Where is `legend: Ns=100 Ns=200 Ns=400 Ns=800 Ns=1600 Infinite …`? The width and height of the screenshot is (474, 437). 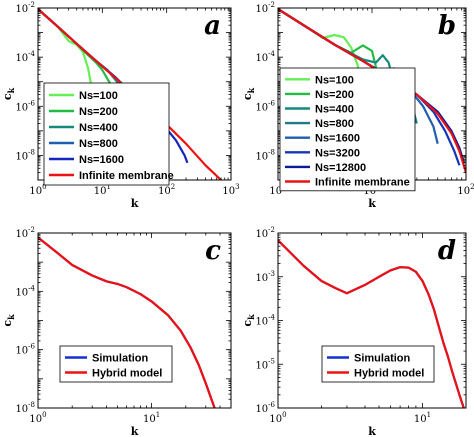
legend: Ns=100 Ns=200 Ns=400 Ns=800 Ns=1600 Infinite … is located at coordinates (108, 134).